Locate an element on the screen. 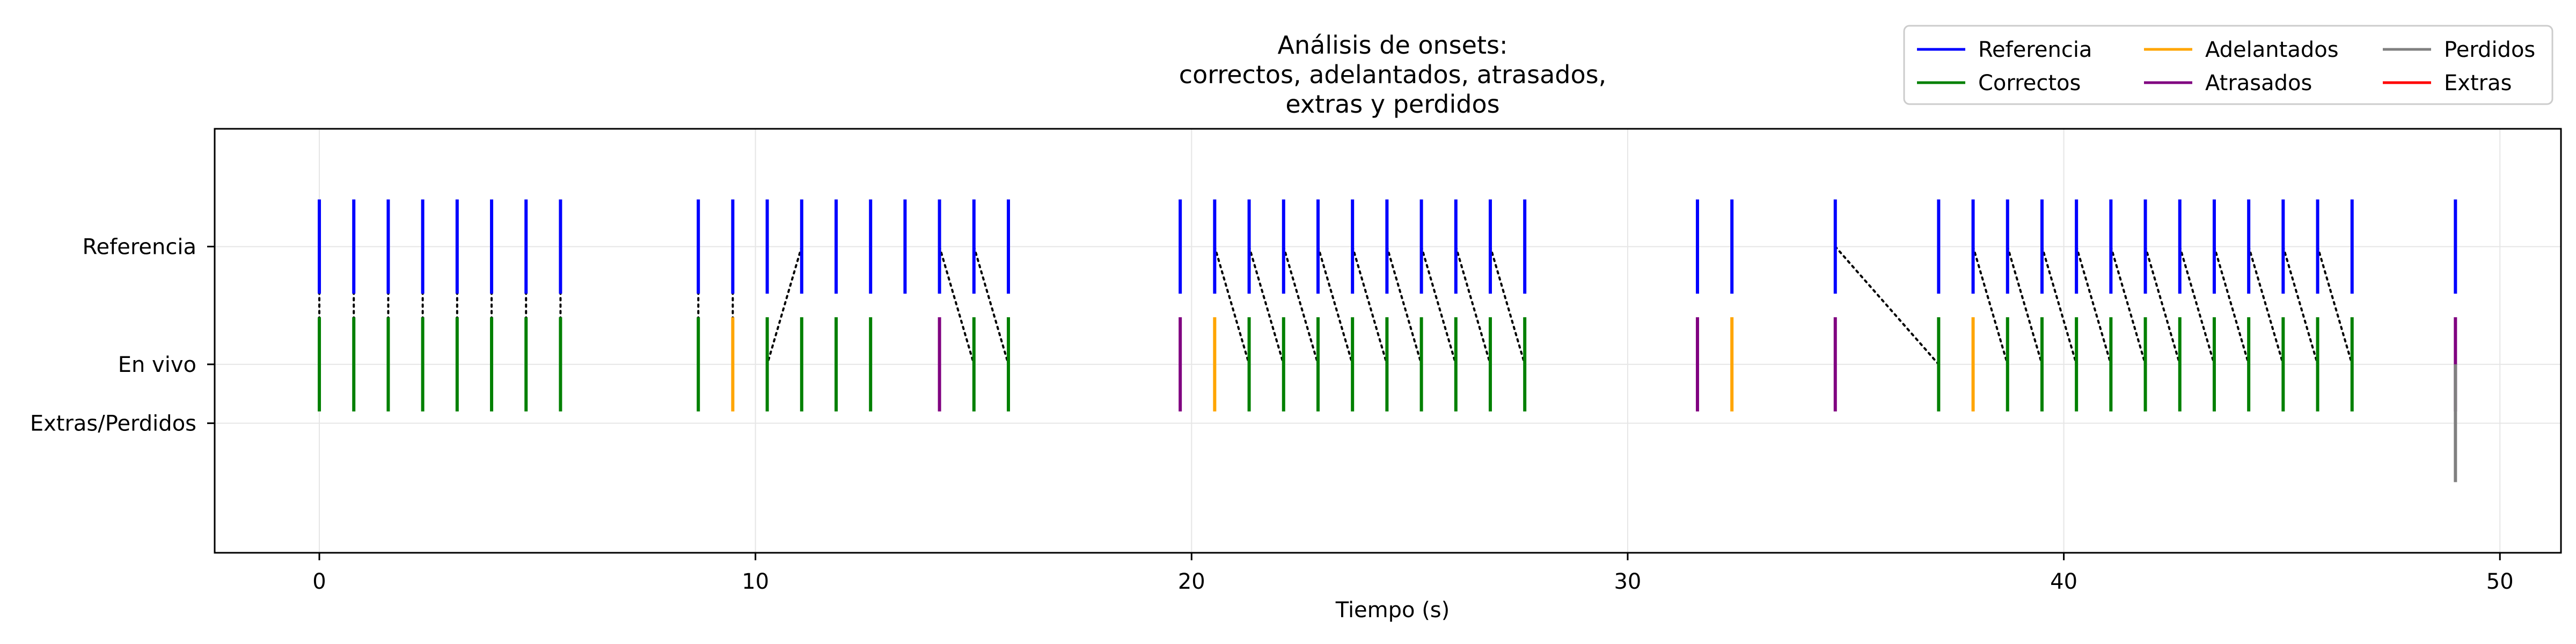  x-tick-label-10: 10 is located at coordinates (755, 581).